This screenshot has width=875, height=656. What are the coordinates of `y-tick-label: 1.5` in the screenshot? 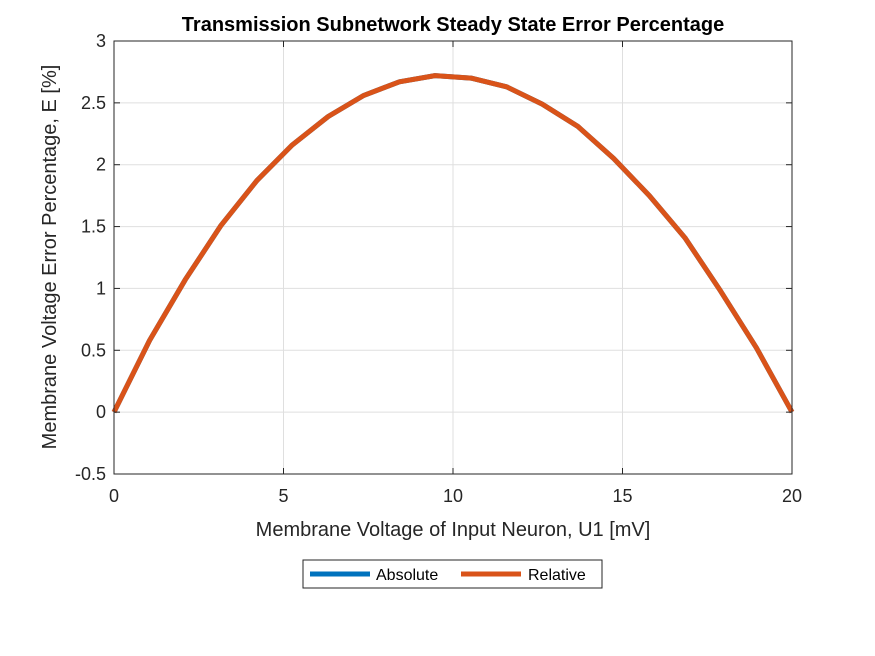 It's located at (93, 227).